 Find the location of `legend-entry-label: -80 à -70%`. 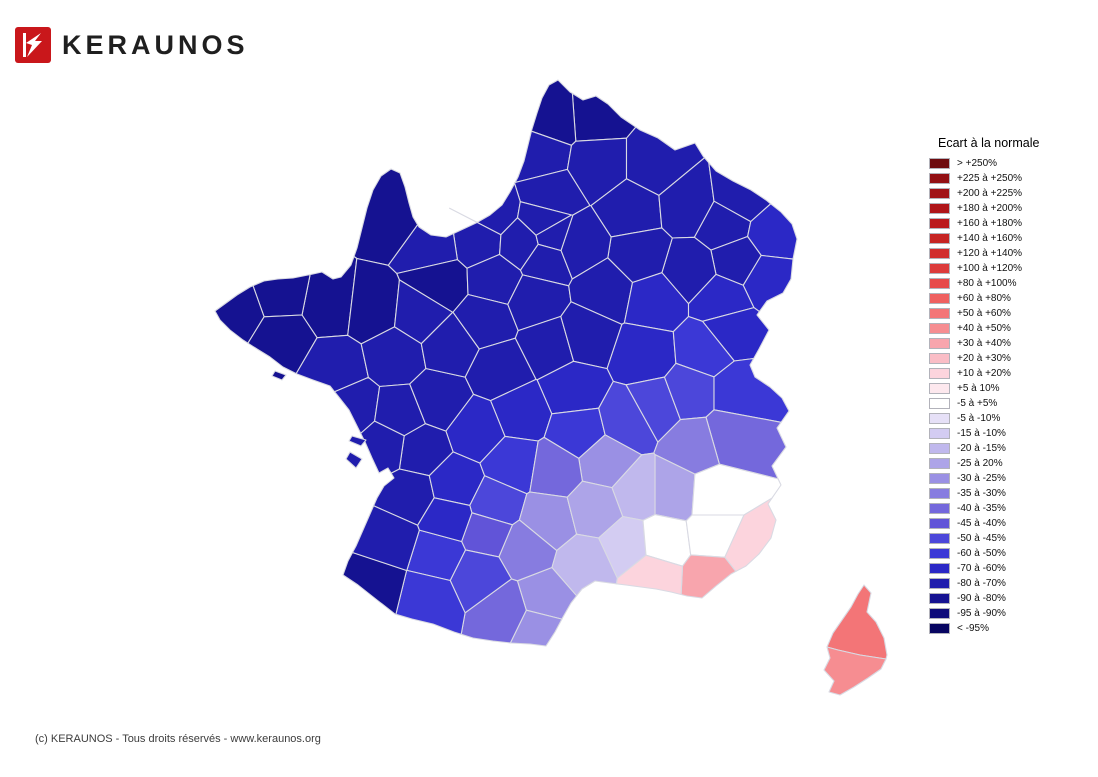

legend-entry-label: -80 à -70% is located at coordinates (981, 583).